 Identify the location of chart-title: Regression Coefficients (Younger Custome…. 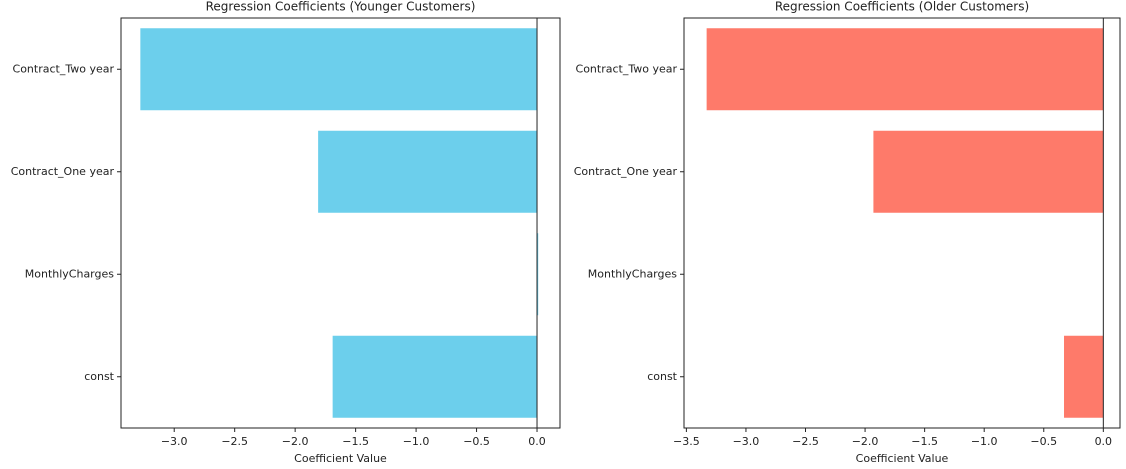
(341, 7).